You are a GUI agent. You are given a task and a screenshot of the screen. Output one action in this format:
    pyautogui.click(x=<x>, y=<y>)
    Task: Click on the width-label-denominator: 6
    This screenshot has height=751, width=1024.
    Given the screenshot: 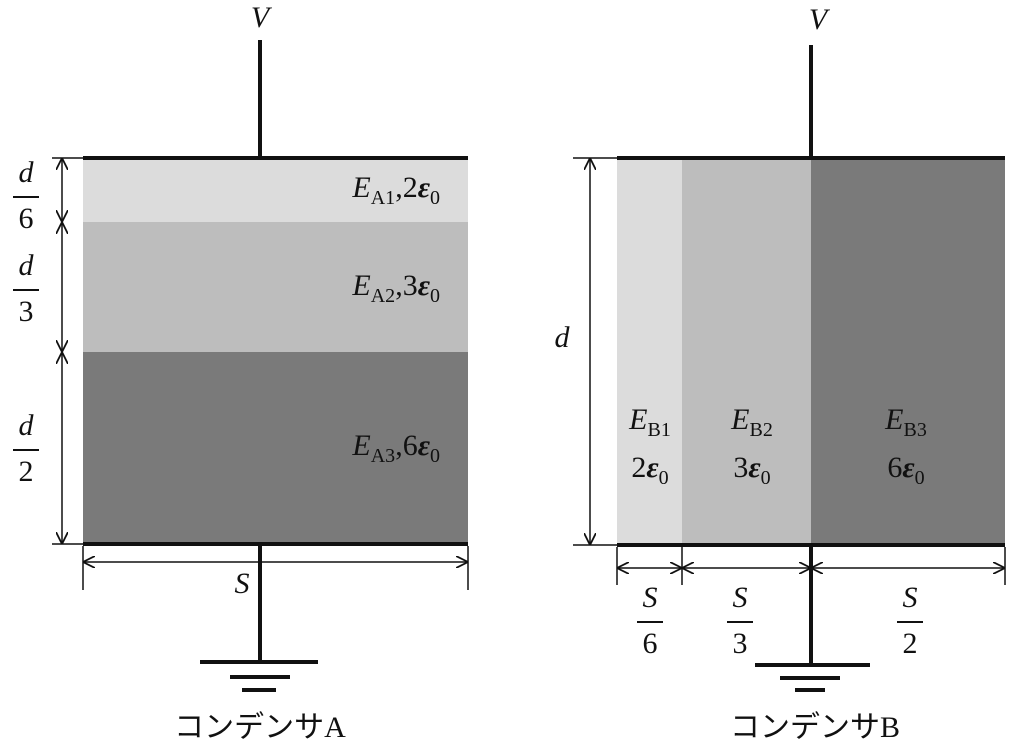 What is the action you would take?
    pyautogui.click(x=650, y=643)
    